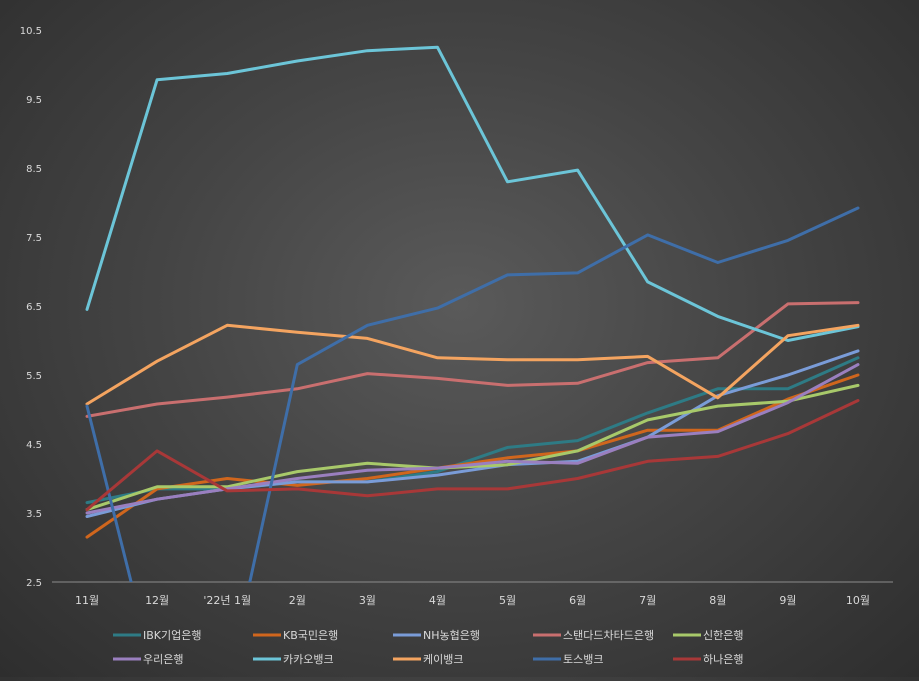 The image size is (919, 681). I want to click on y-axis: 2.5 3.5 4.5 5.5 6.5 7.5 8.5 9.5 10.5, so click(31, 307).